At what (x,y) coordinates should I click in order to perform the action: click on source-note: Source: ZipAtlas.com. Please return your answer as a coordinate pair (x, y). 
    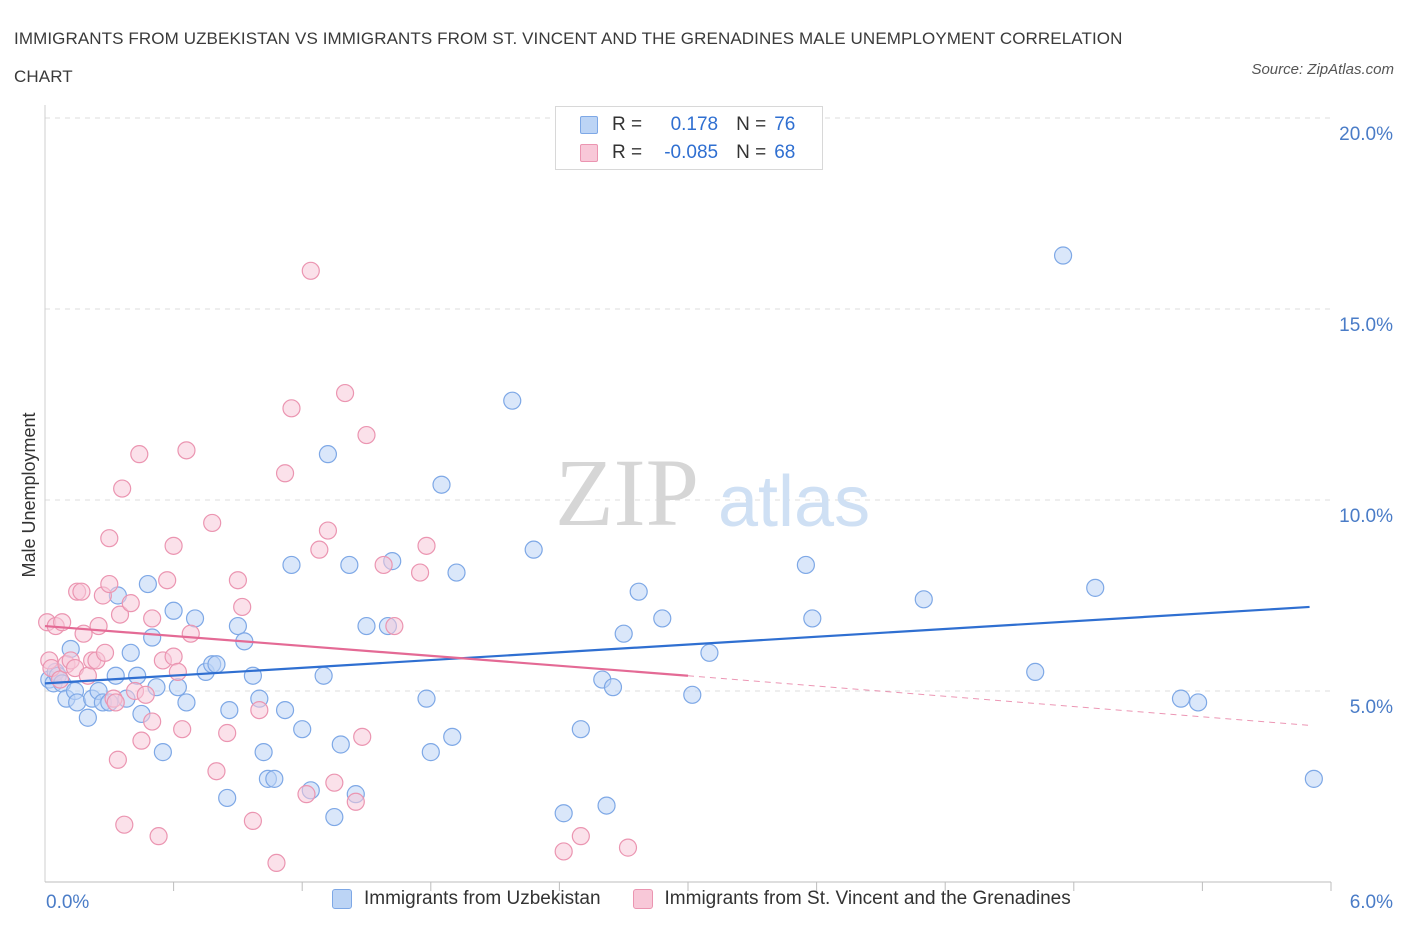
    Looking at the image, I should click on (1322, 69).